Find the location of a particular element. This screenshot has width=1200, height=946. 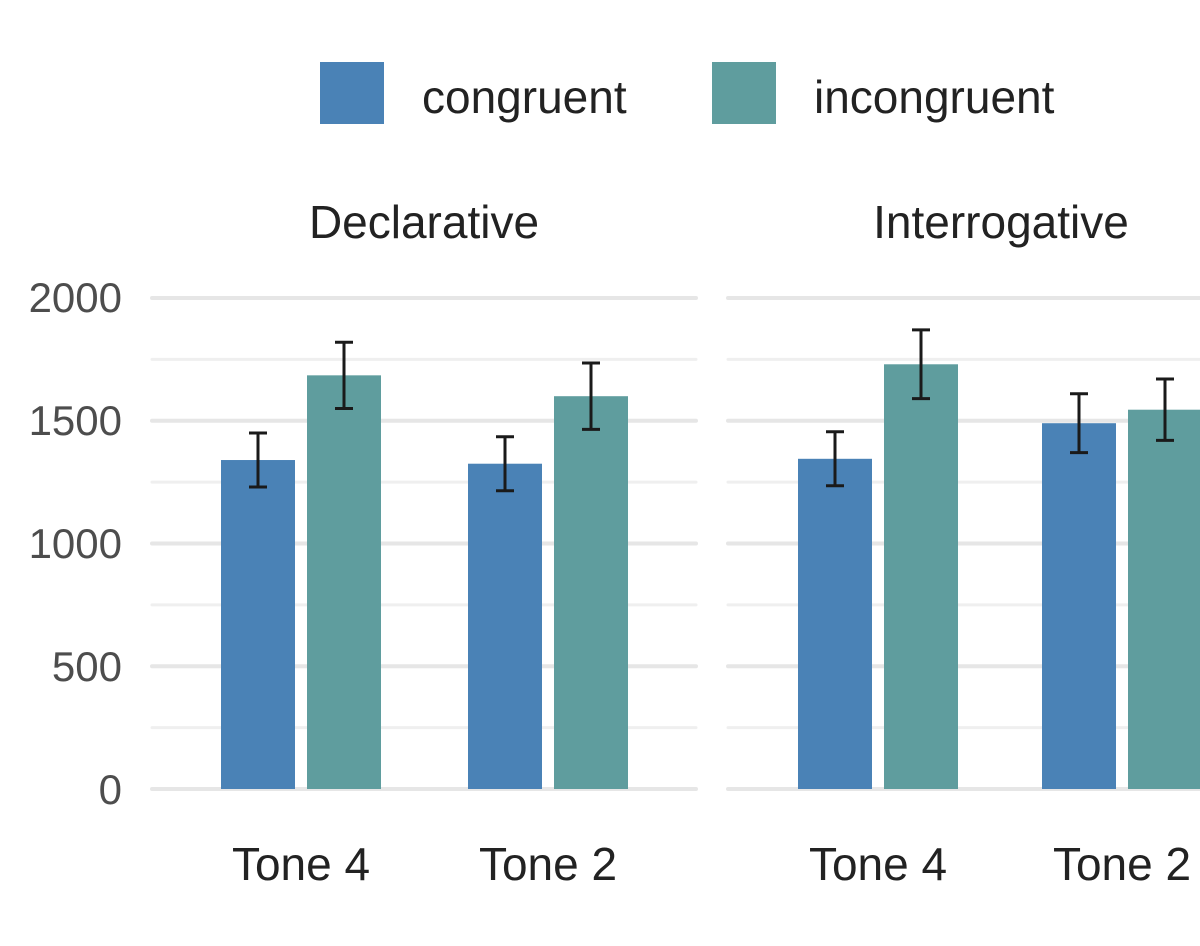

y-tick-label: 500 is located at coordinates (87, 666).